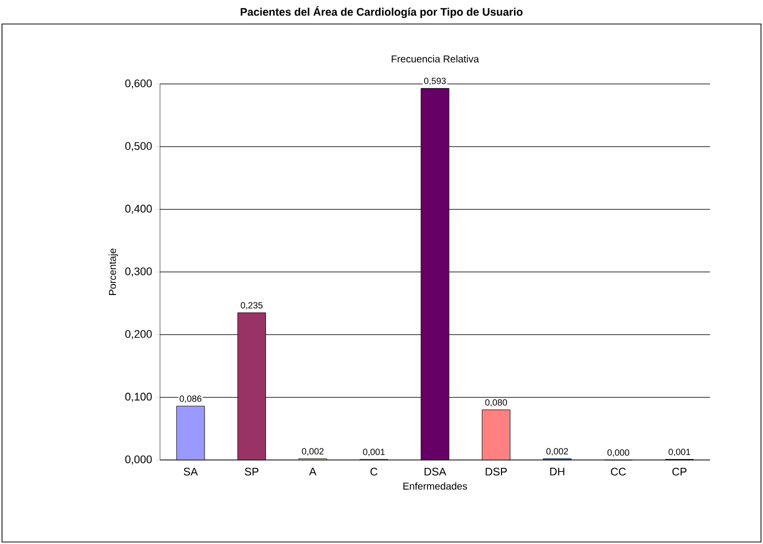 Image resolution: width=763 pixels, height=544 pixels. Describe the element at coordinates (191, 472) in the screenshot. I see `x-tick-label: SA` at that location.